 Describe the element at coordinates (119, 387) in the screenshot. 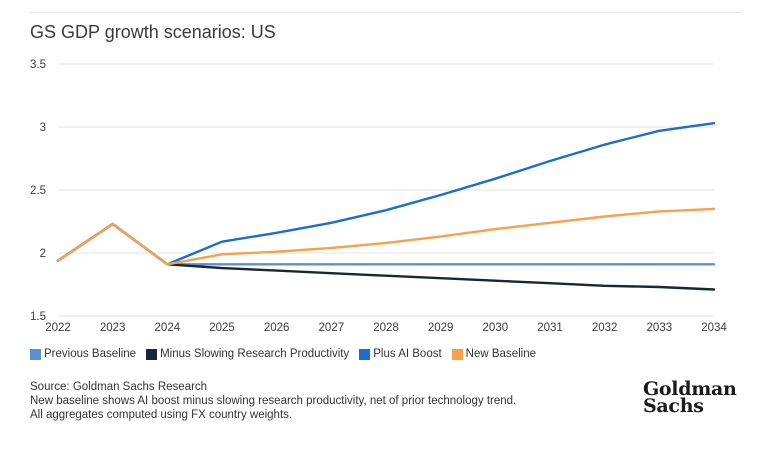

I see `source-note: Source: Goldman Sachs Research` at that location.